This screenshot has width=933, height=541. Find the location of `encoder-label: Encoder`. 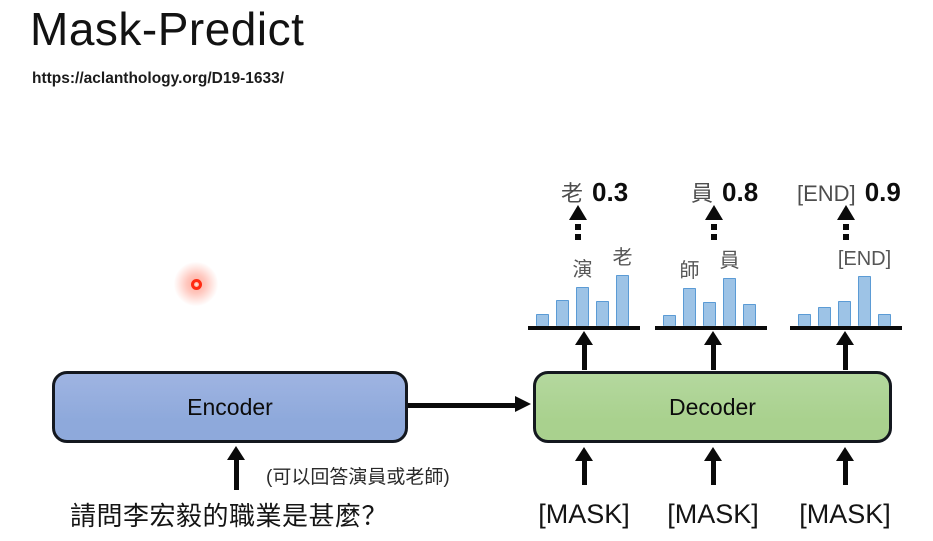

encoder-label: Encoder is located at coordinates (230, 406).